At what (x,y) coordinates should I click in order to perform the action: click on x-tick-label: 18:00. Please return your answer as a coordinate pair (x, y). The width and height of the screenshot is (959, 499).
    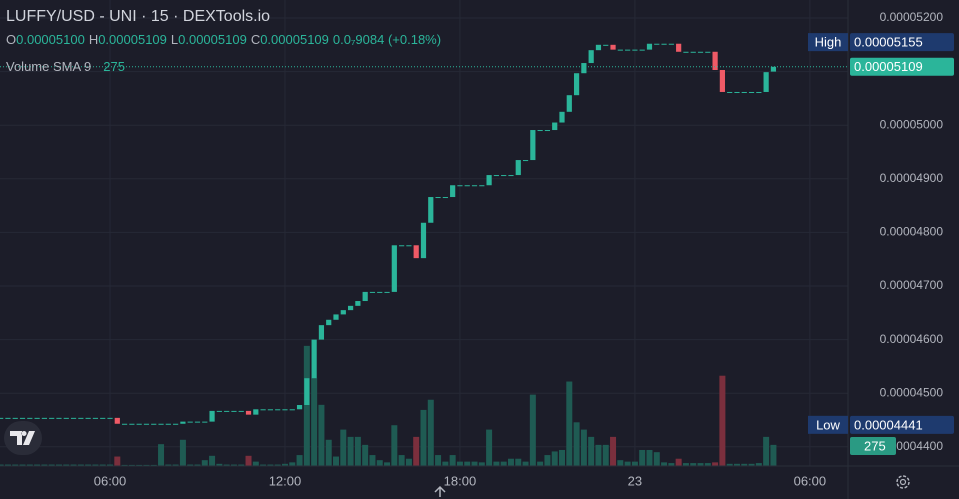
    Looking at the image, I should click on (460, 480).